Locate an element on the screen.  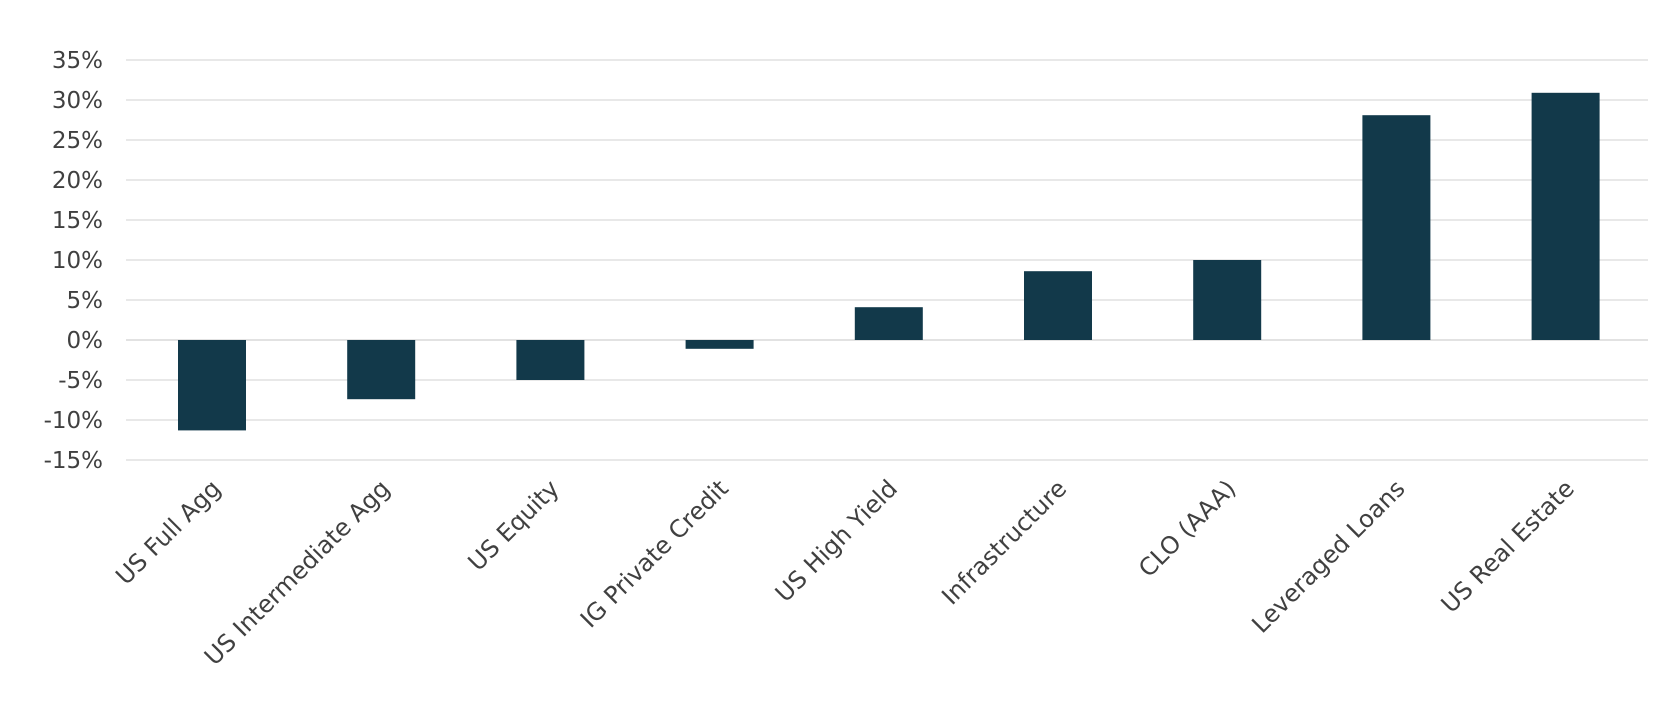
y-tick-label: 0% is located at coordinates (85, 341).